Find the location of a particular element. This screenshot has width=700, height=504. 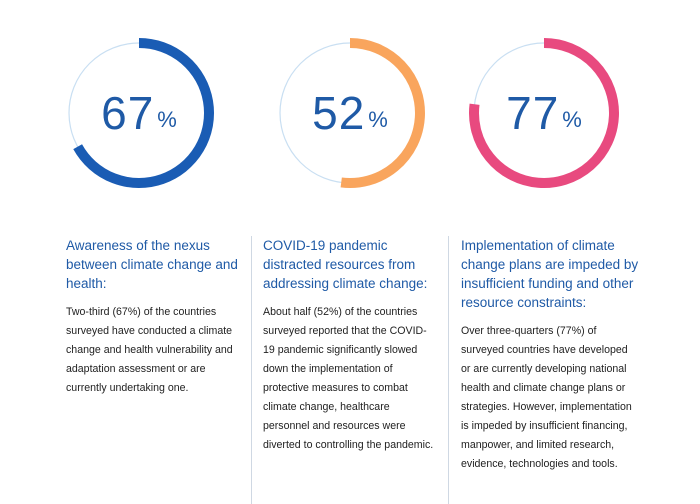

gauge-implementation-label: 77% is located at coordinates (544, 113).